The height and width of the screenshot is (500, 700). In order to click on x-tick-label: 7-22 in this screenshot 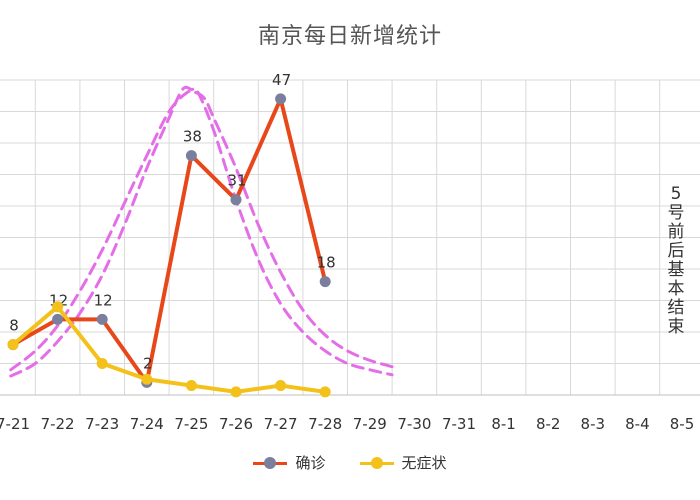, I will do `click(58, 424)`.